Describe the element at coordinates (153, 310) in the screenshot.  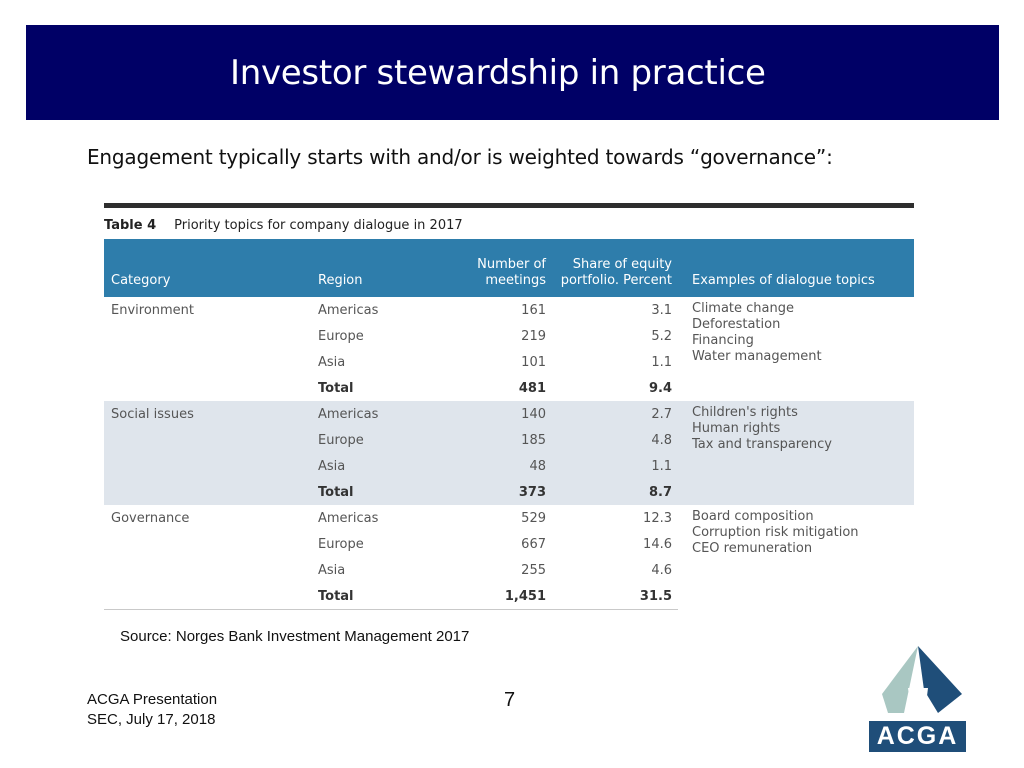
I see `cell-category: Environment` at that location.